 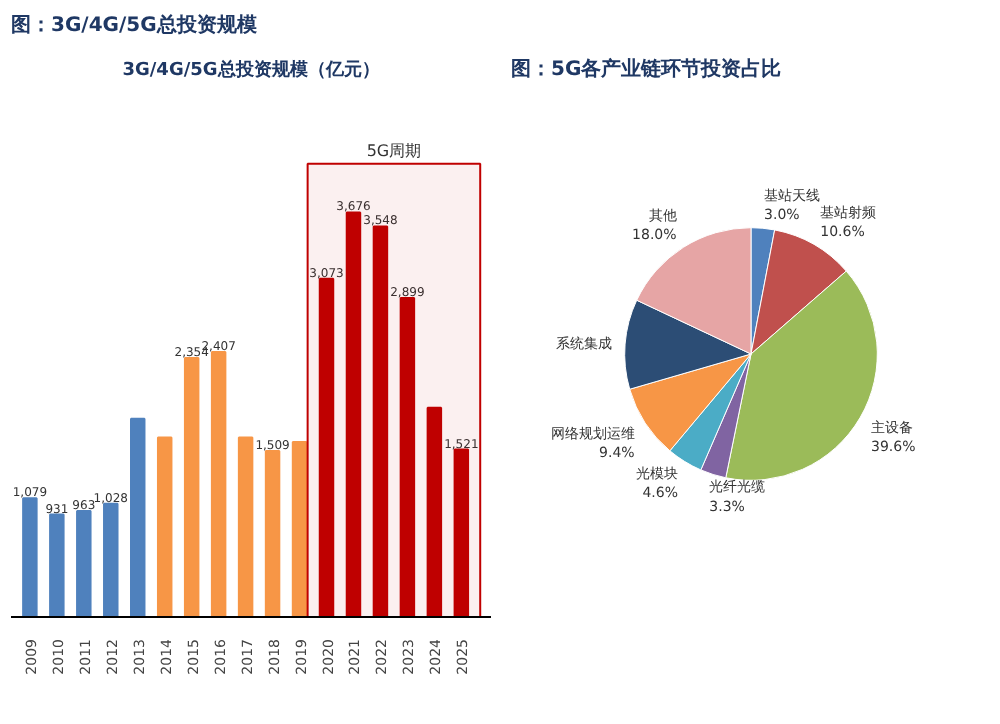 What do you see at coordinates (646, 69) in the screenshot?
I see `chart-title: 图：5G各产业链环节投资占比` at bounding box center [646, 69].